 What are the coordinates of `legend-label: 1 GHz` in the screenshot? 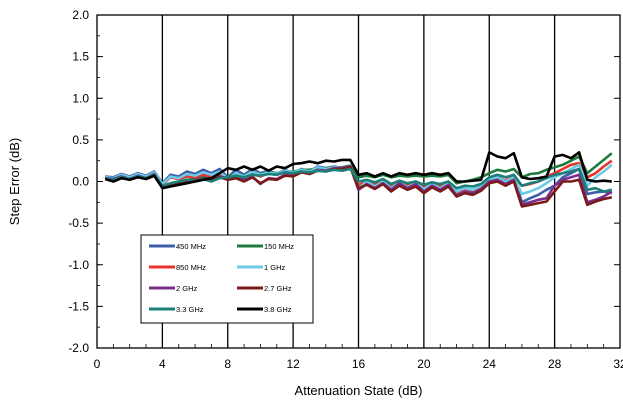 It's located at (275, 267).